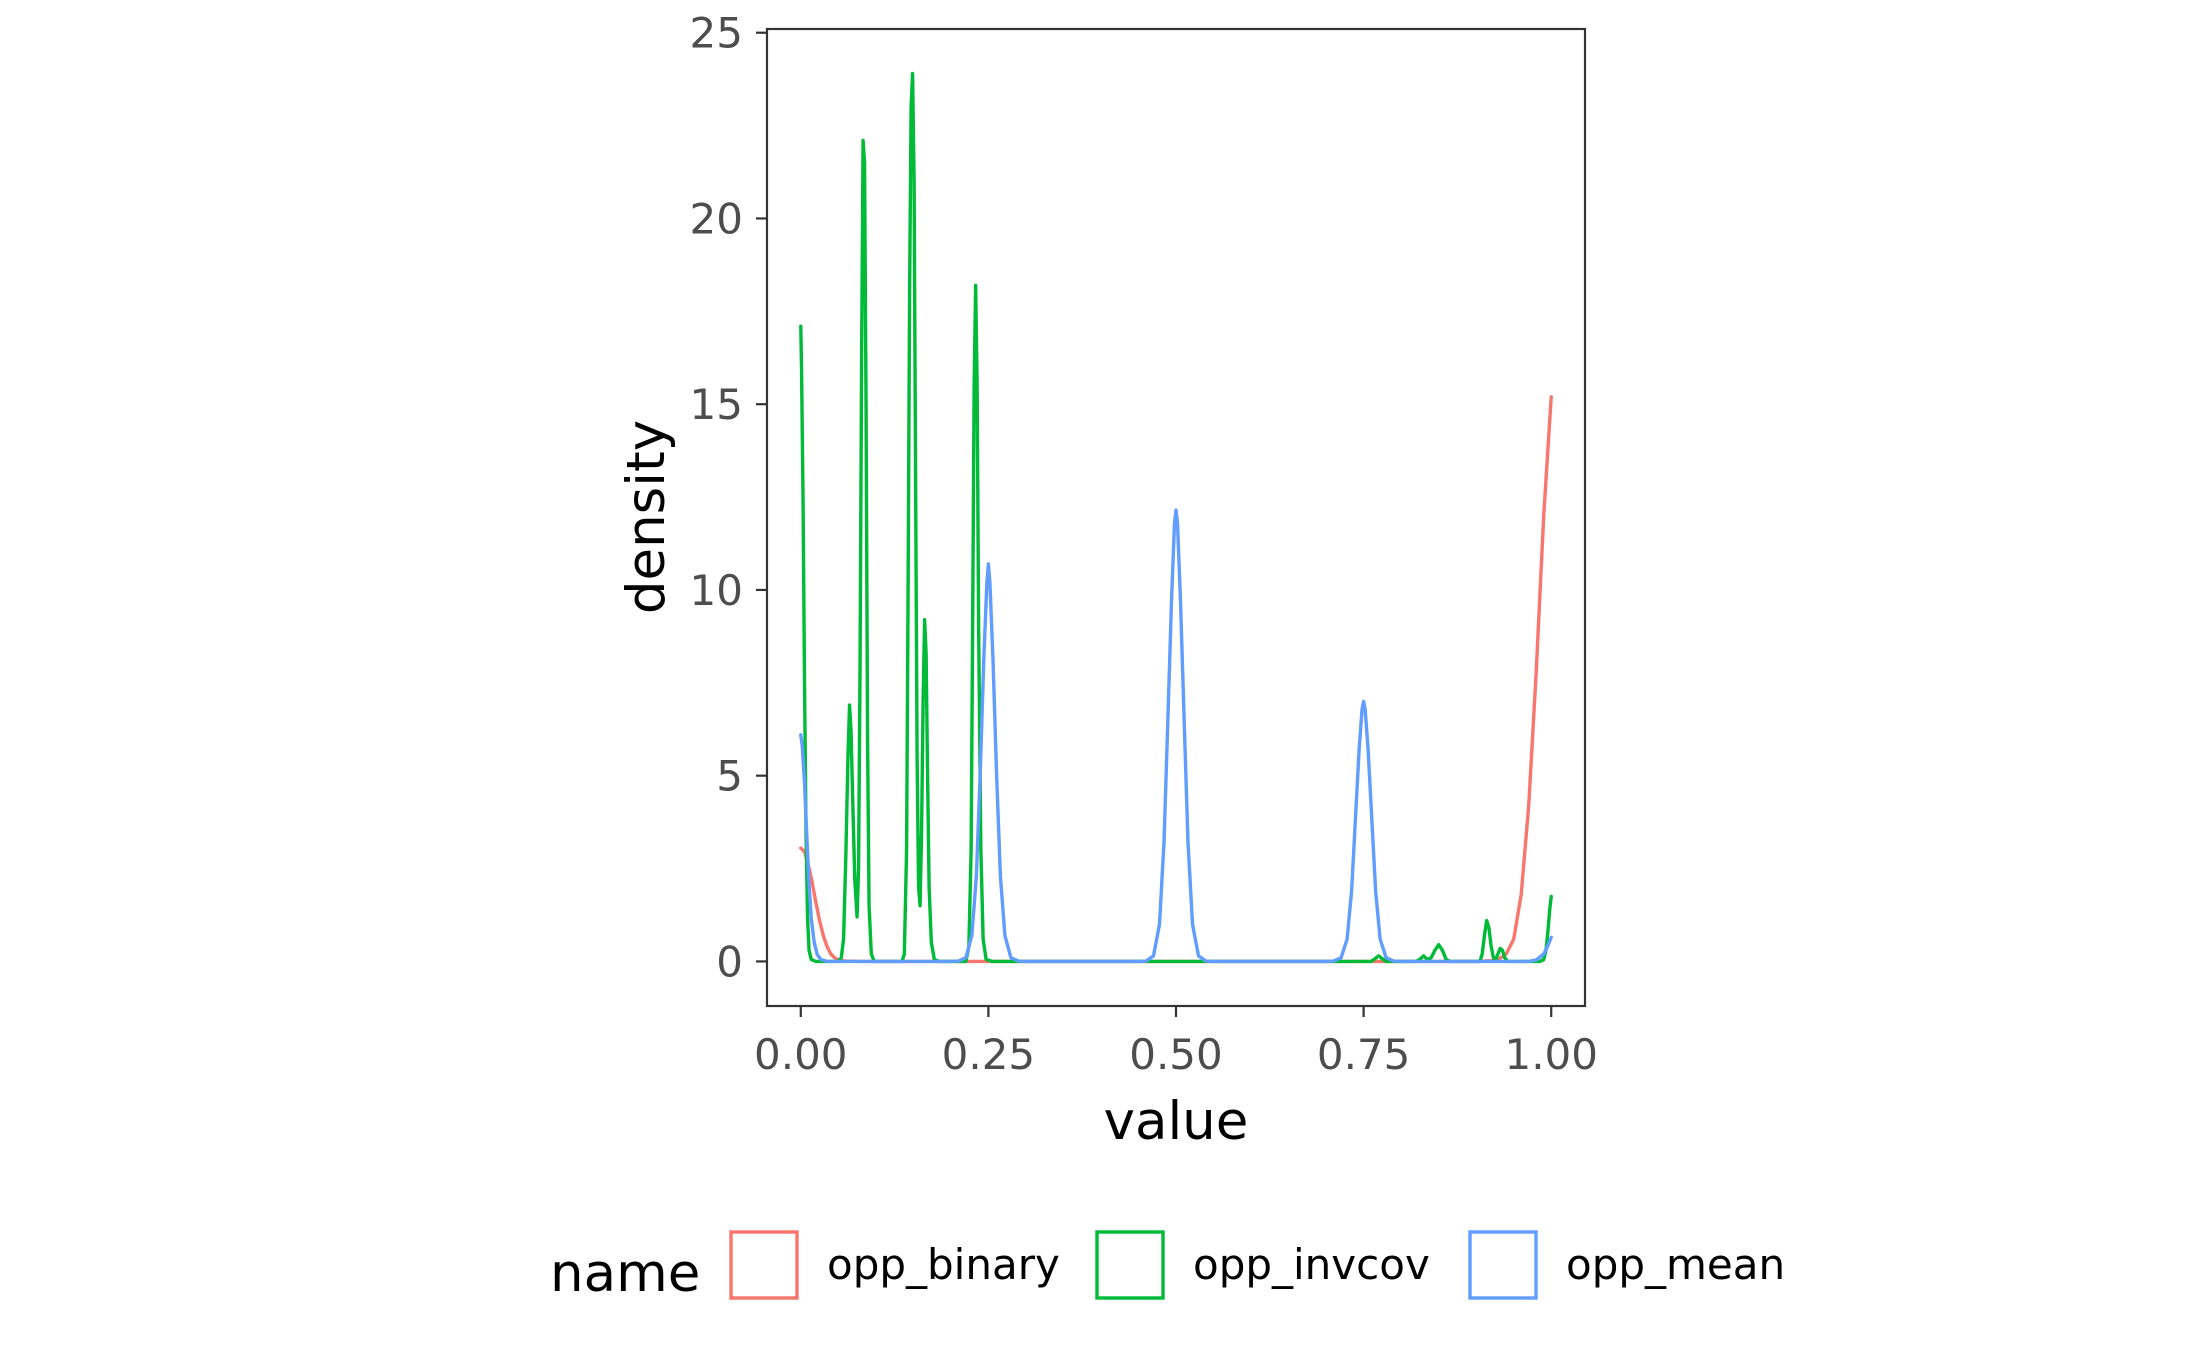  What do you see at coordinates (646, 517) in the screenshot?
I see `y-axis-title: density` at bounding box center [646, 517].